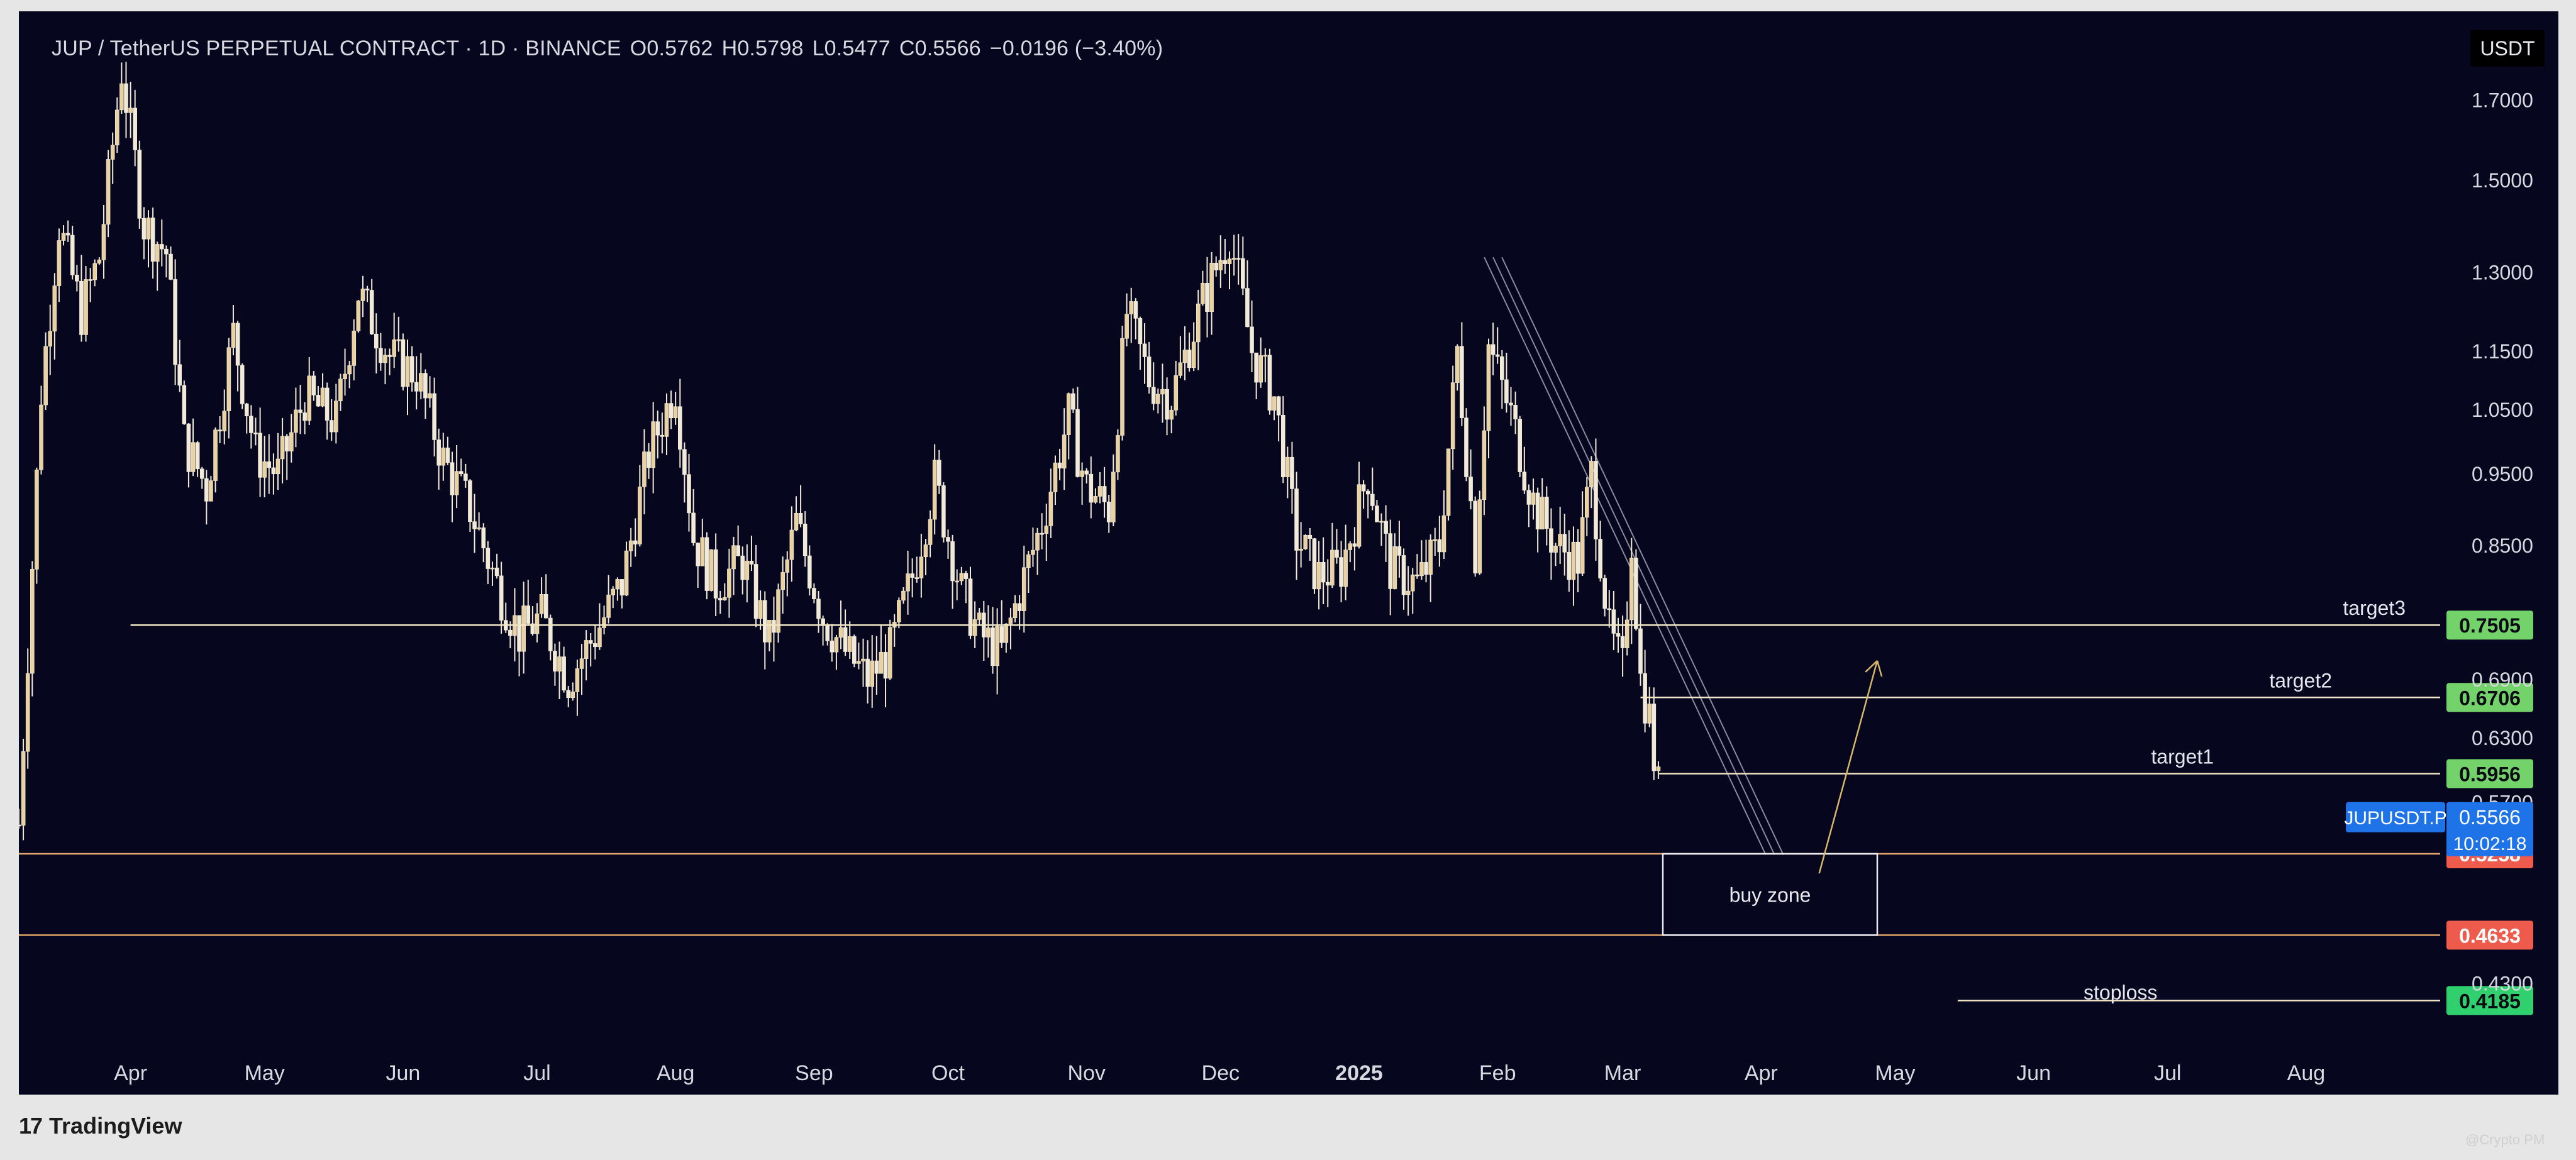 The height and width of the screenshot is (1160, 2576). What do you see at coordinates (2507, 48) in the screenshot?
I see `currency-button: USDT` at bounding box center [2507, 48].